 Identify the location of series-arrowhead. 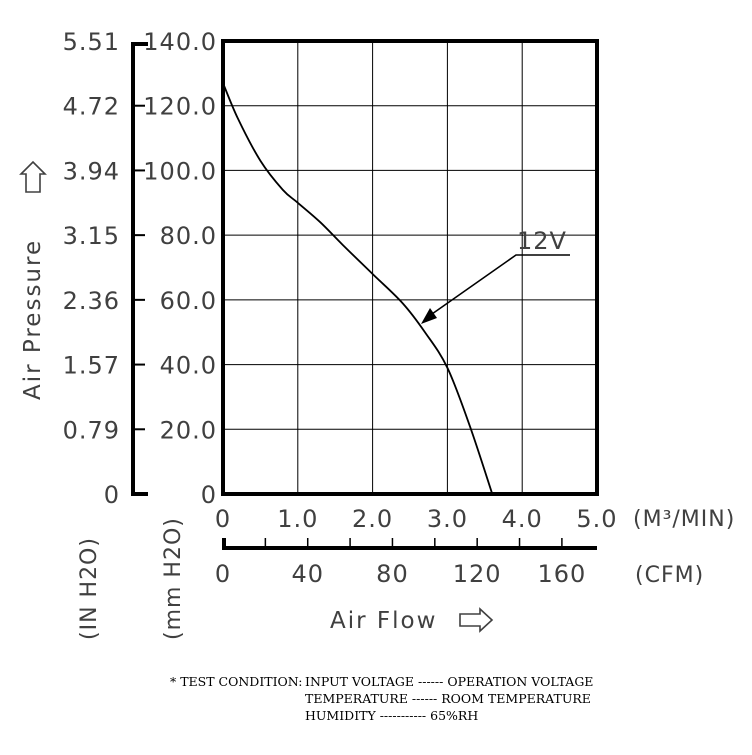
(429, 316).